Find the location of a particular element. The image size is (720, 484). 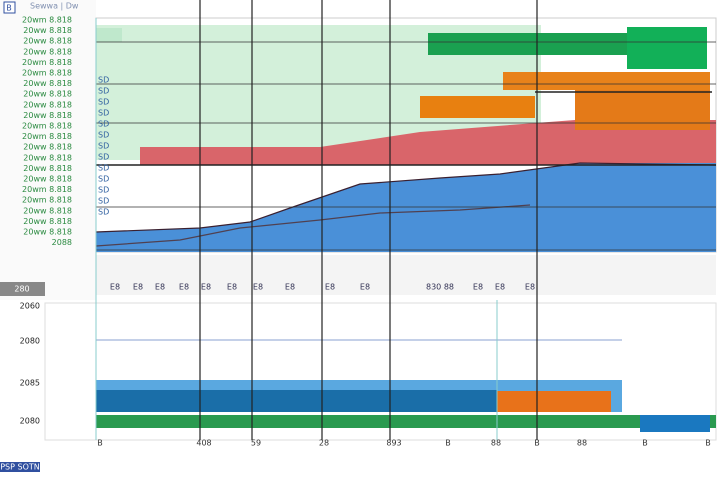

icon-label: B is located at coordinates (9, 8).